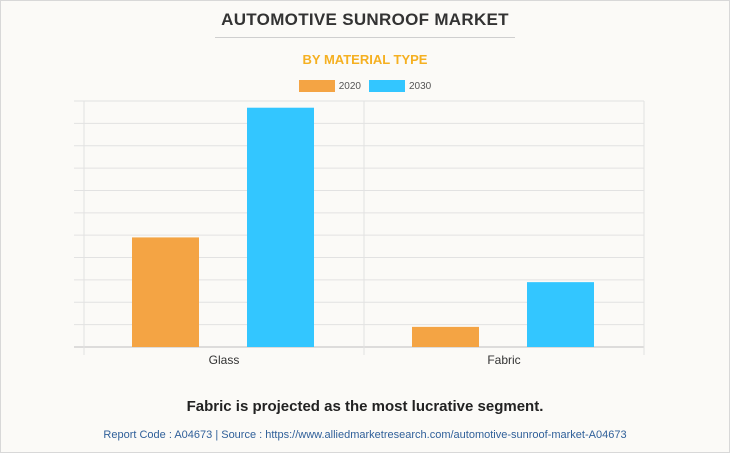  I want to click on chart-title: AUTOMOTIVE SUNROOF MARKET, so click(365, 19).